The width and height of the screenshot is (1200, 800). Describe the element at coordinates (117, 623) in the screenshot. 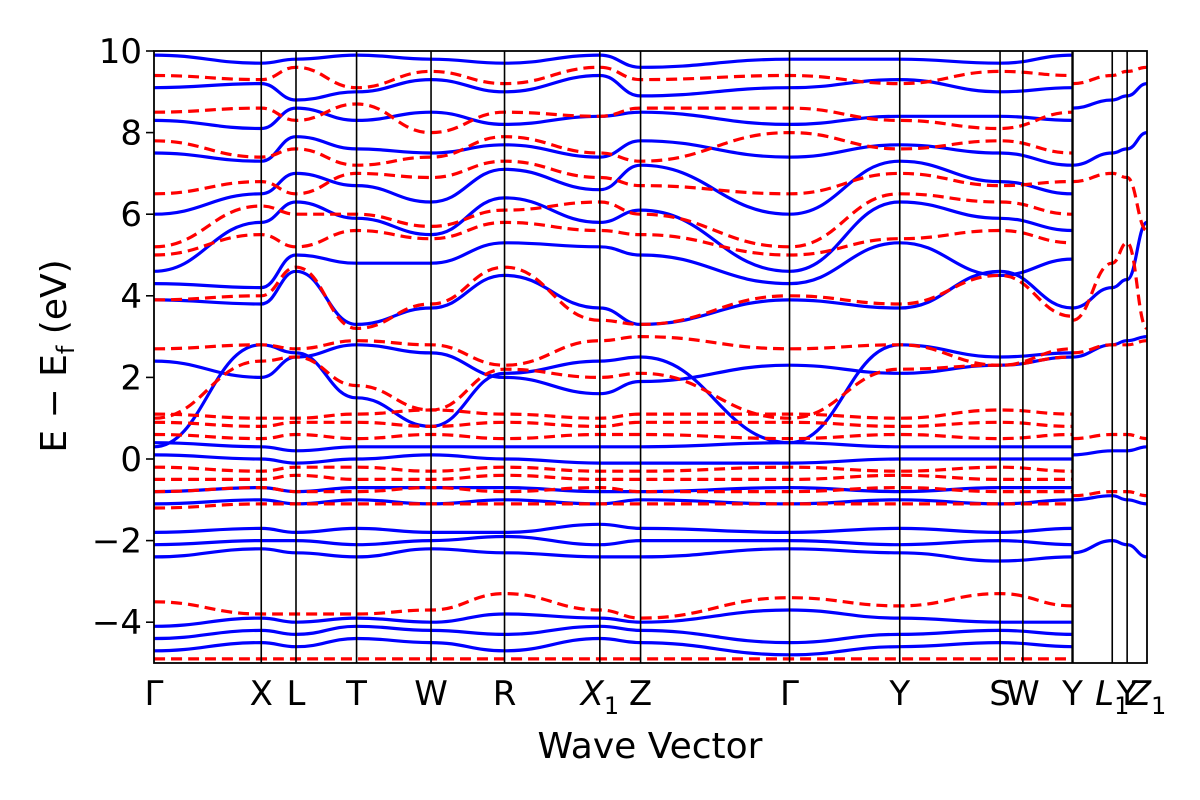

I see `y-tick-label-7: −4` at that location.